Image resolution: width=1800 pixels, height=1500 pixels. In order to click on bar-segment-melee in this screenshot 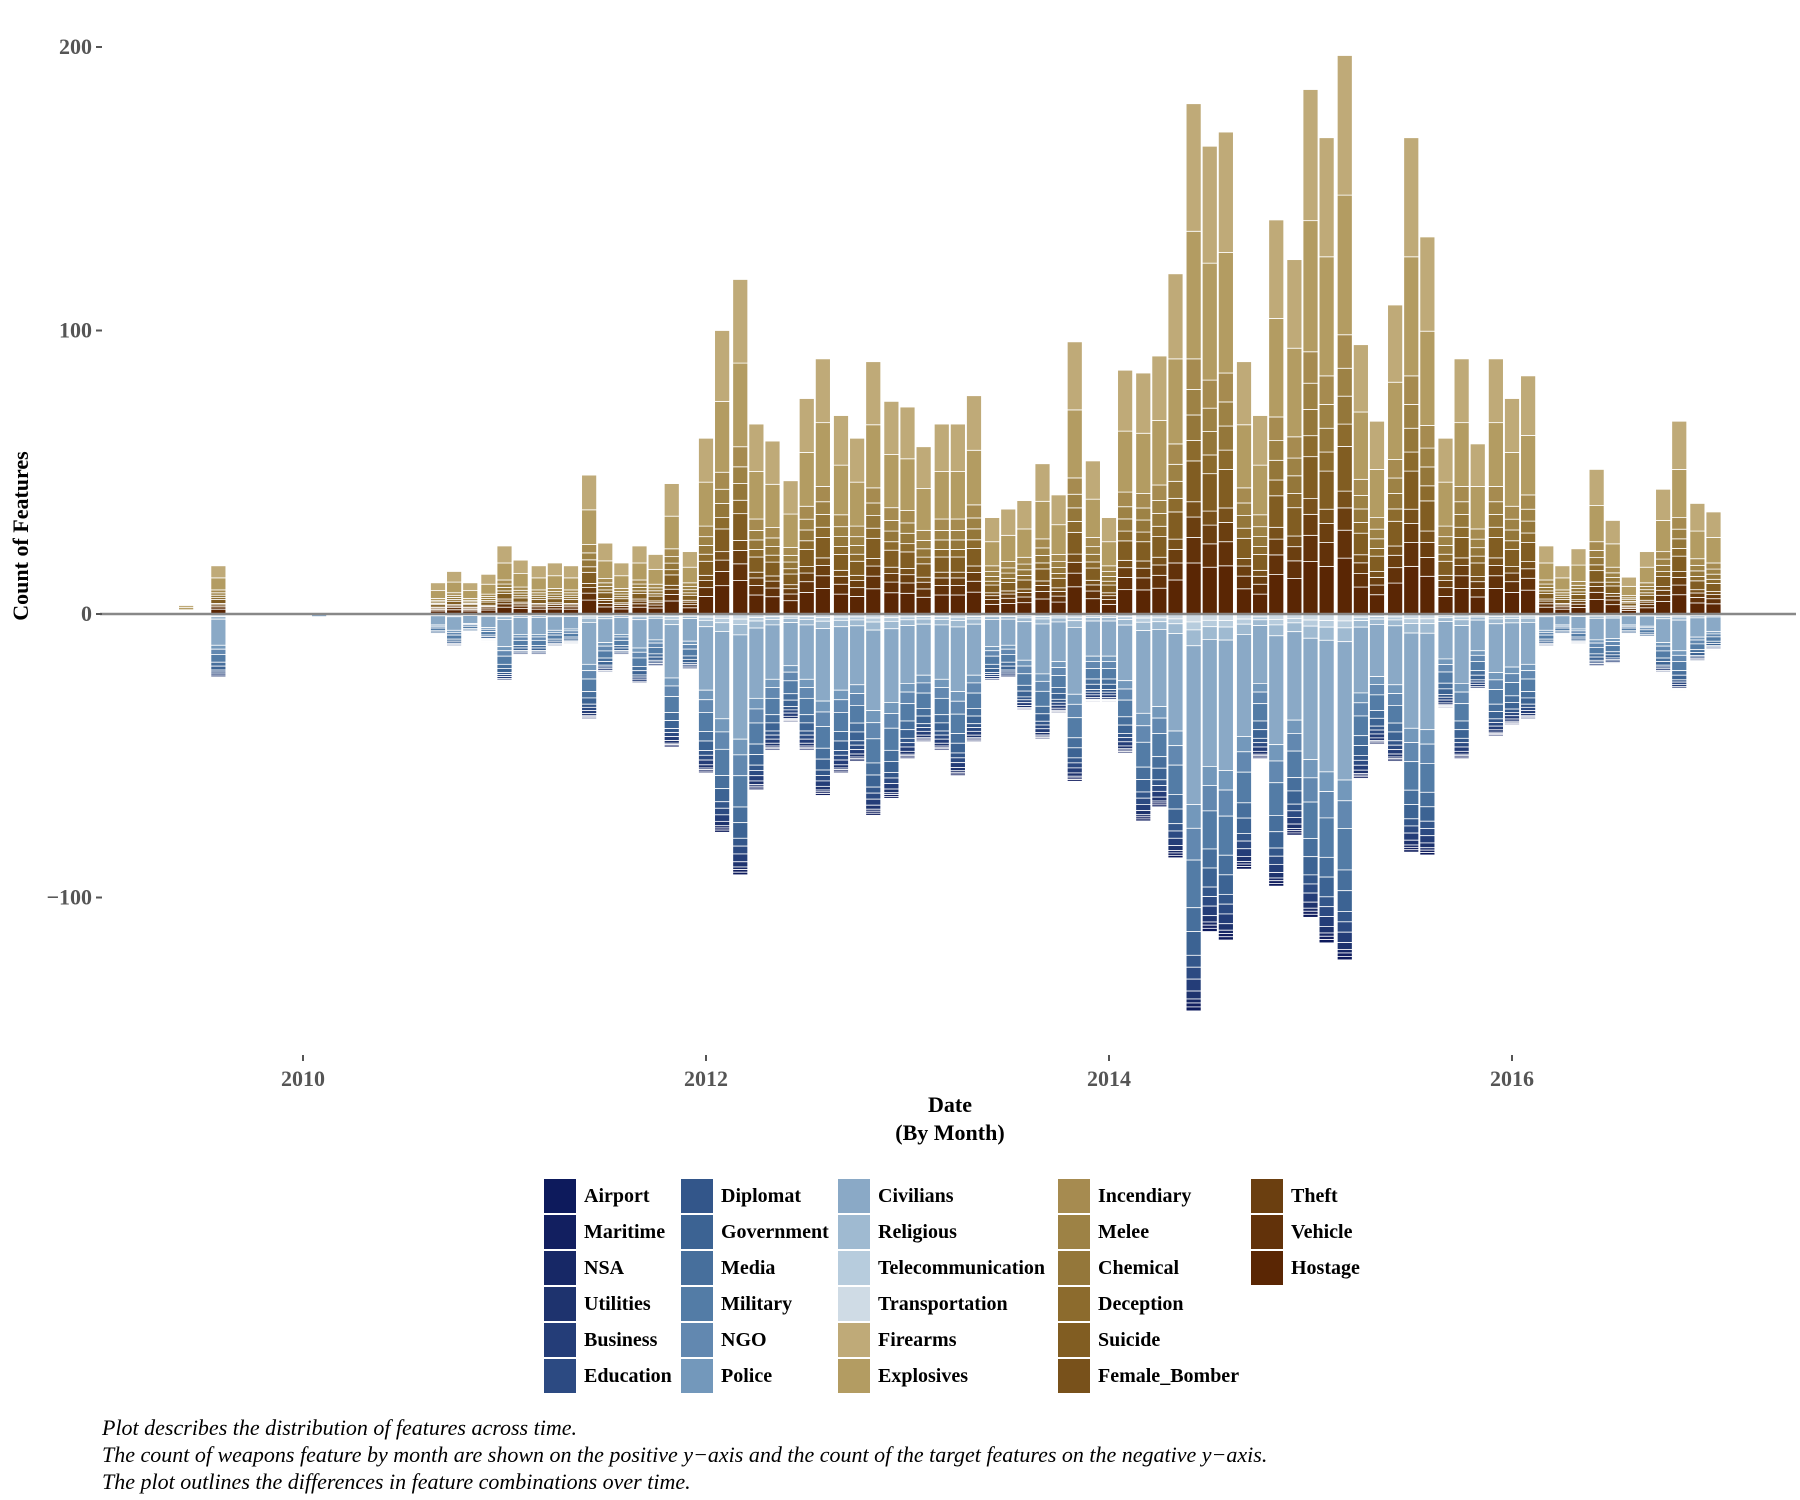, I will do `click(1427, 457)`.